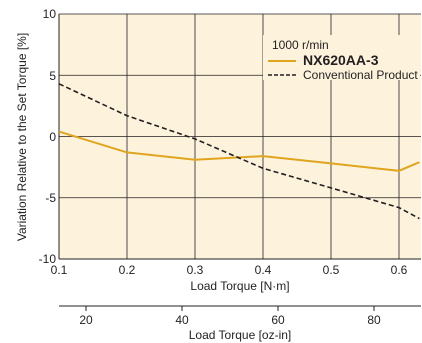  What do you see at coordinates (22, 137) in the screenshot?
I see `y-axis-title: Variation Relative to the Set Torque [%]` at bounding box center [22, 137].